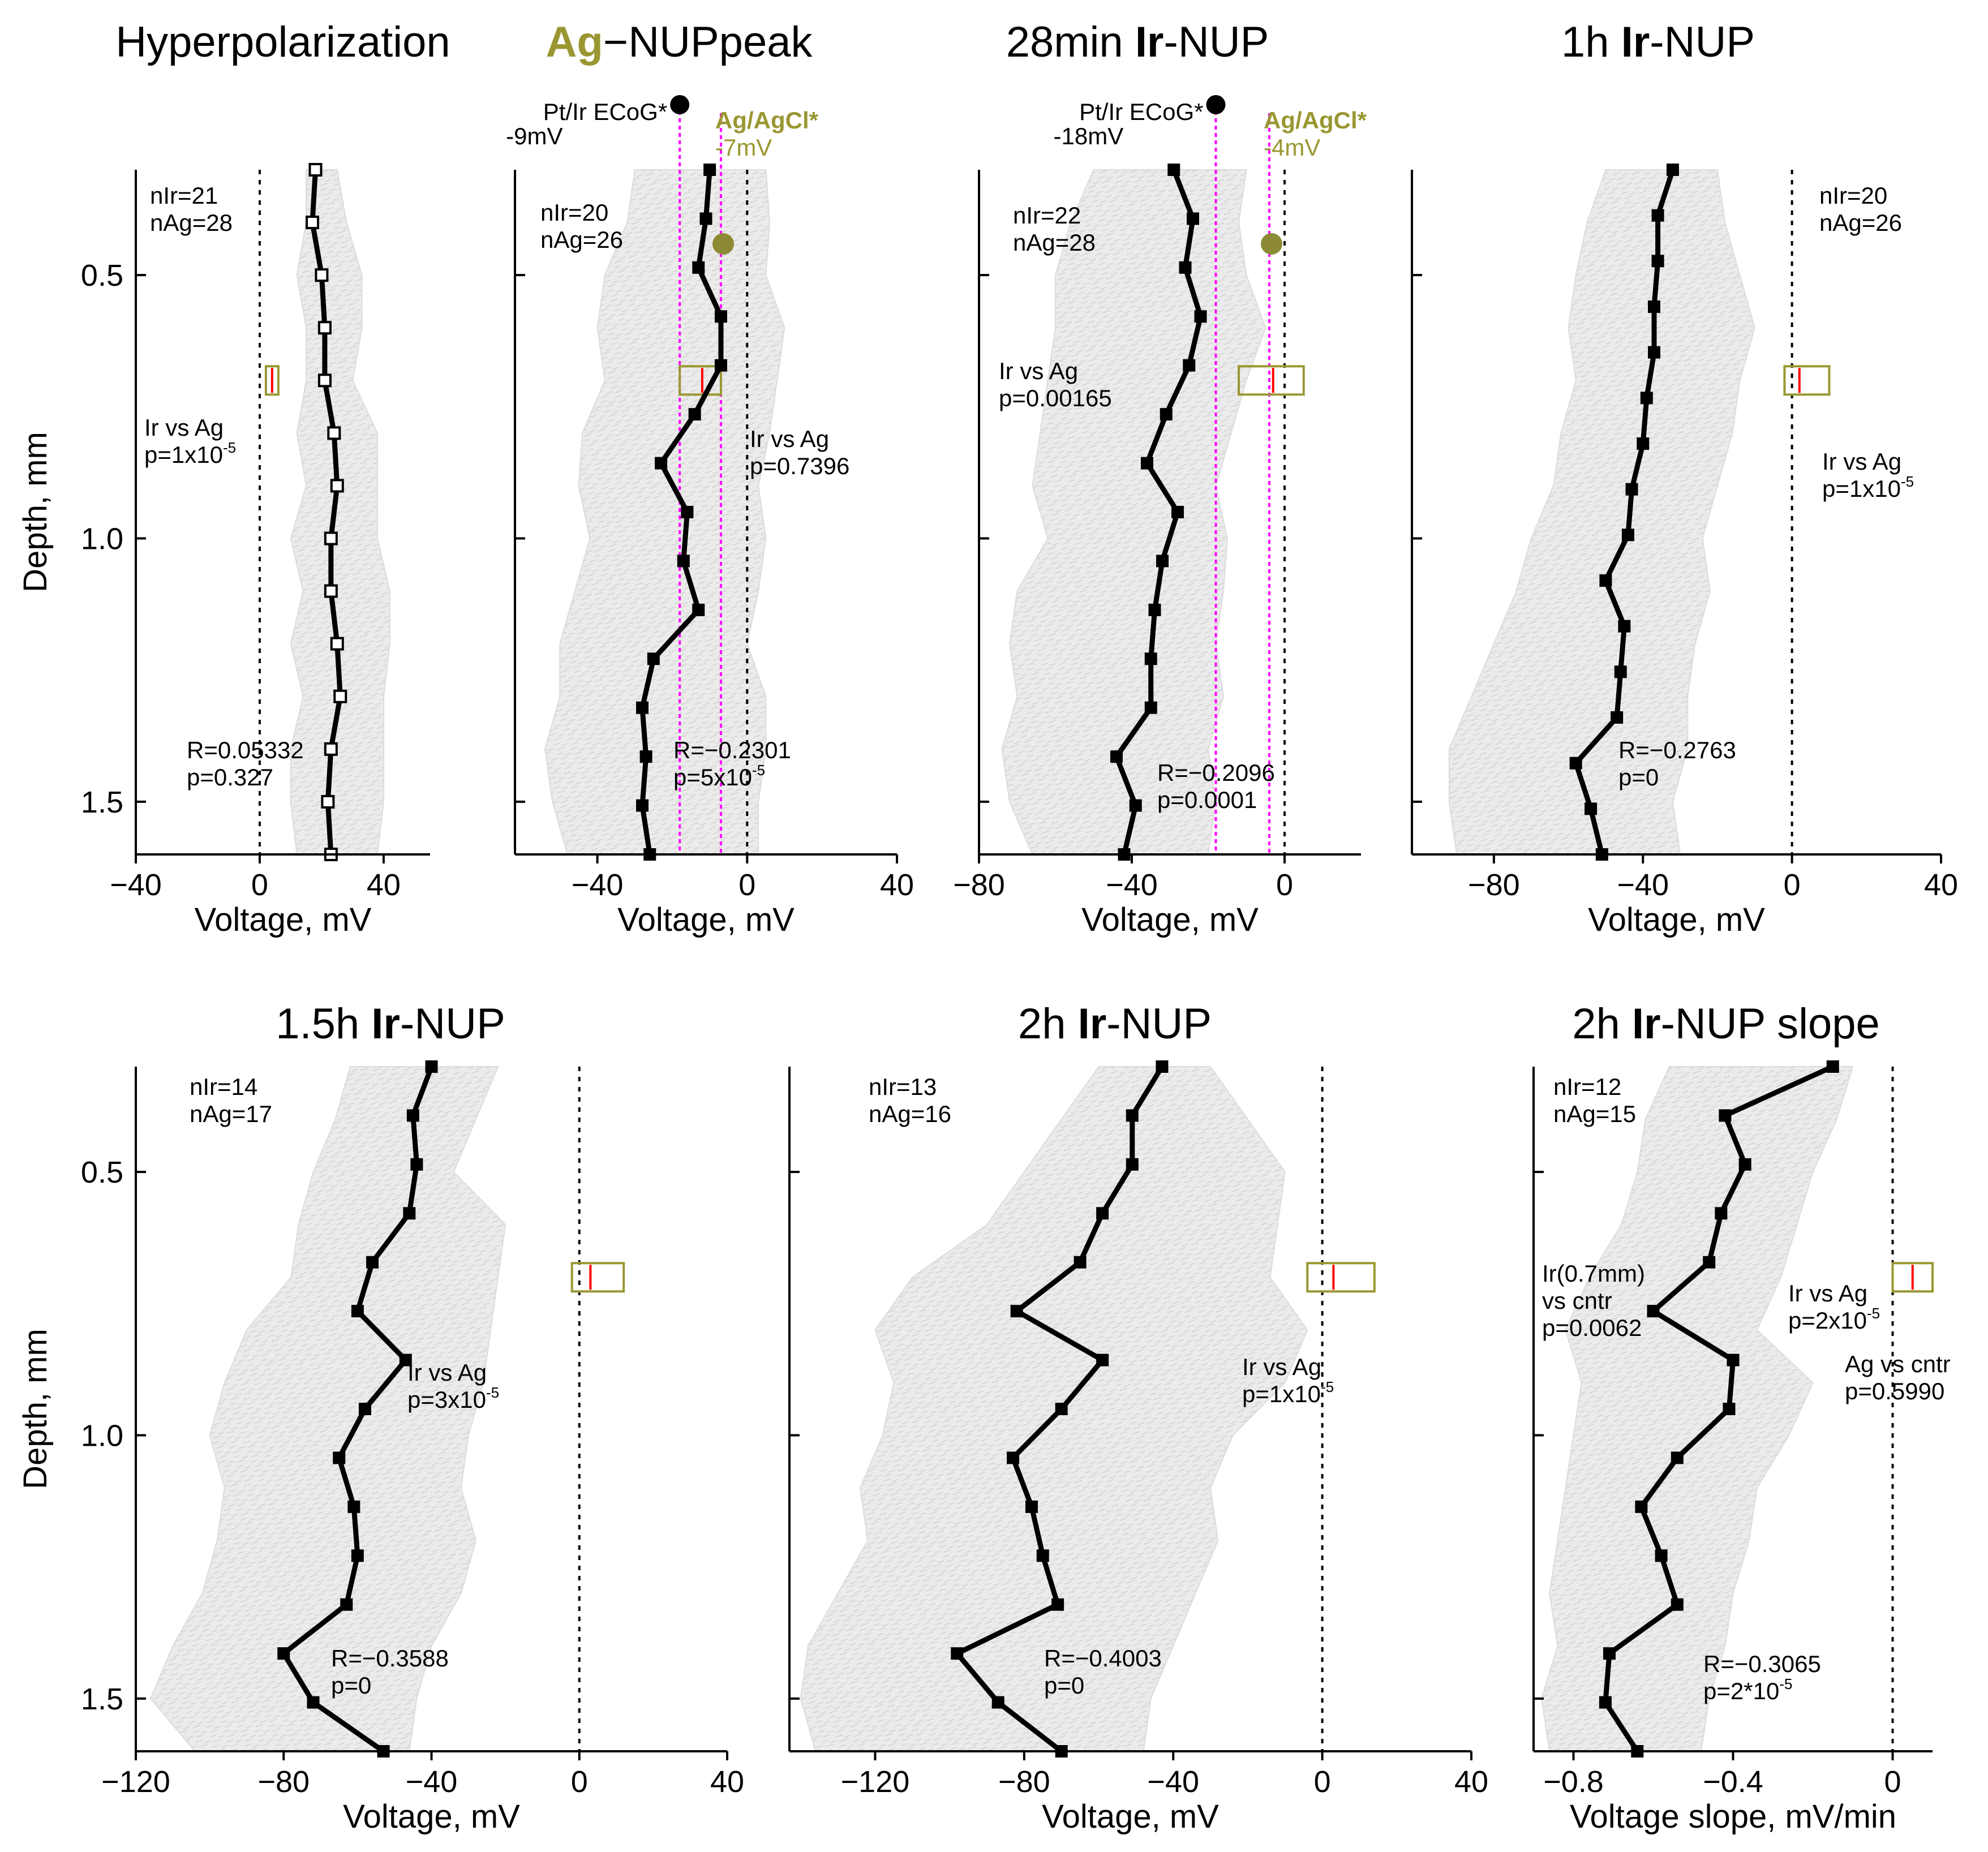  What do you see at coordinates (230, 777) in the screenshot?
I see `r-p-value: p=0.327` at bounding box center [230, 777].